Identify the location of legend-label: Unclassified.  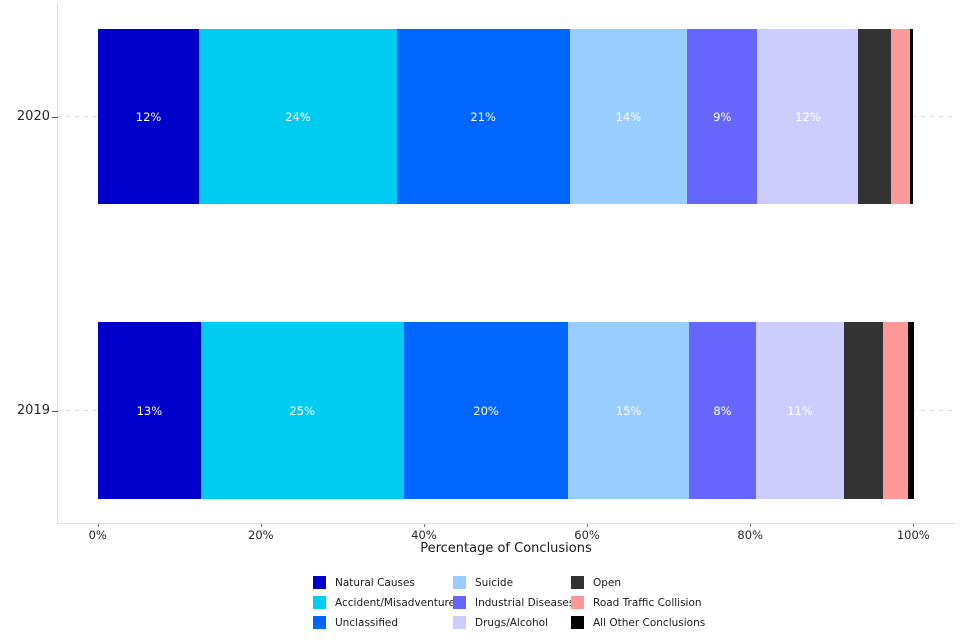
(367, 622).